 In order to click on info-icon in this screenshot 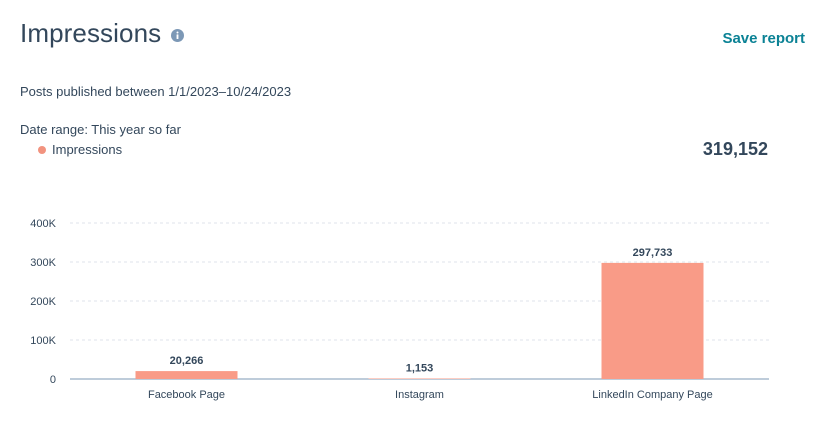, I will do `click(178, 35)`.